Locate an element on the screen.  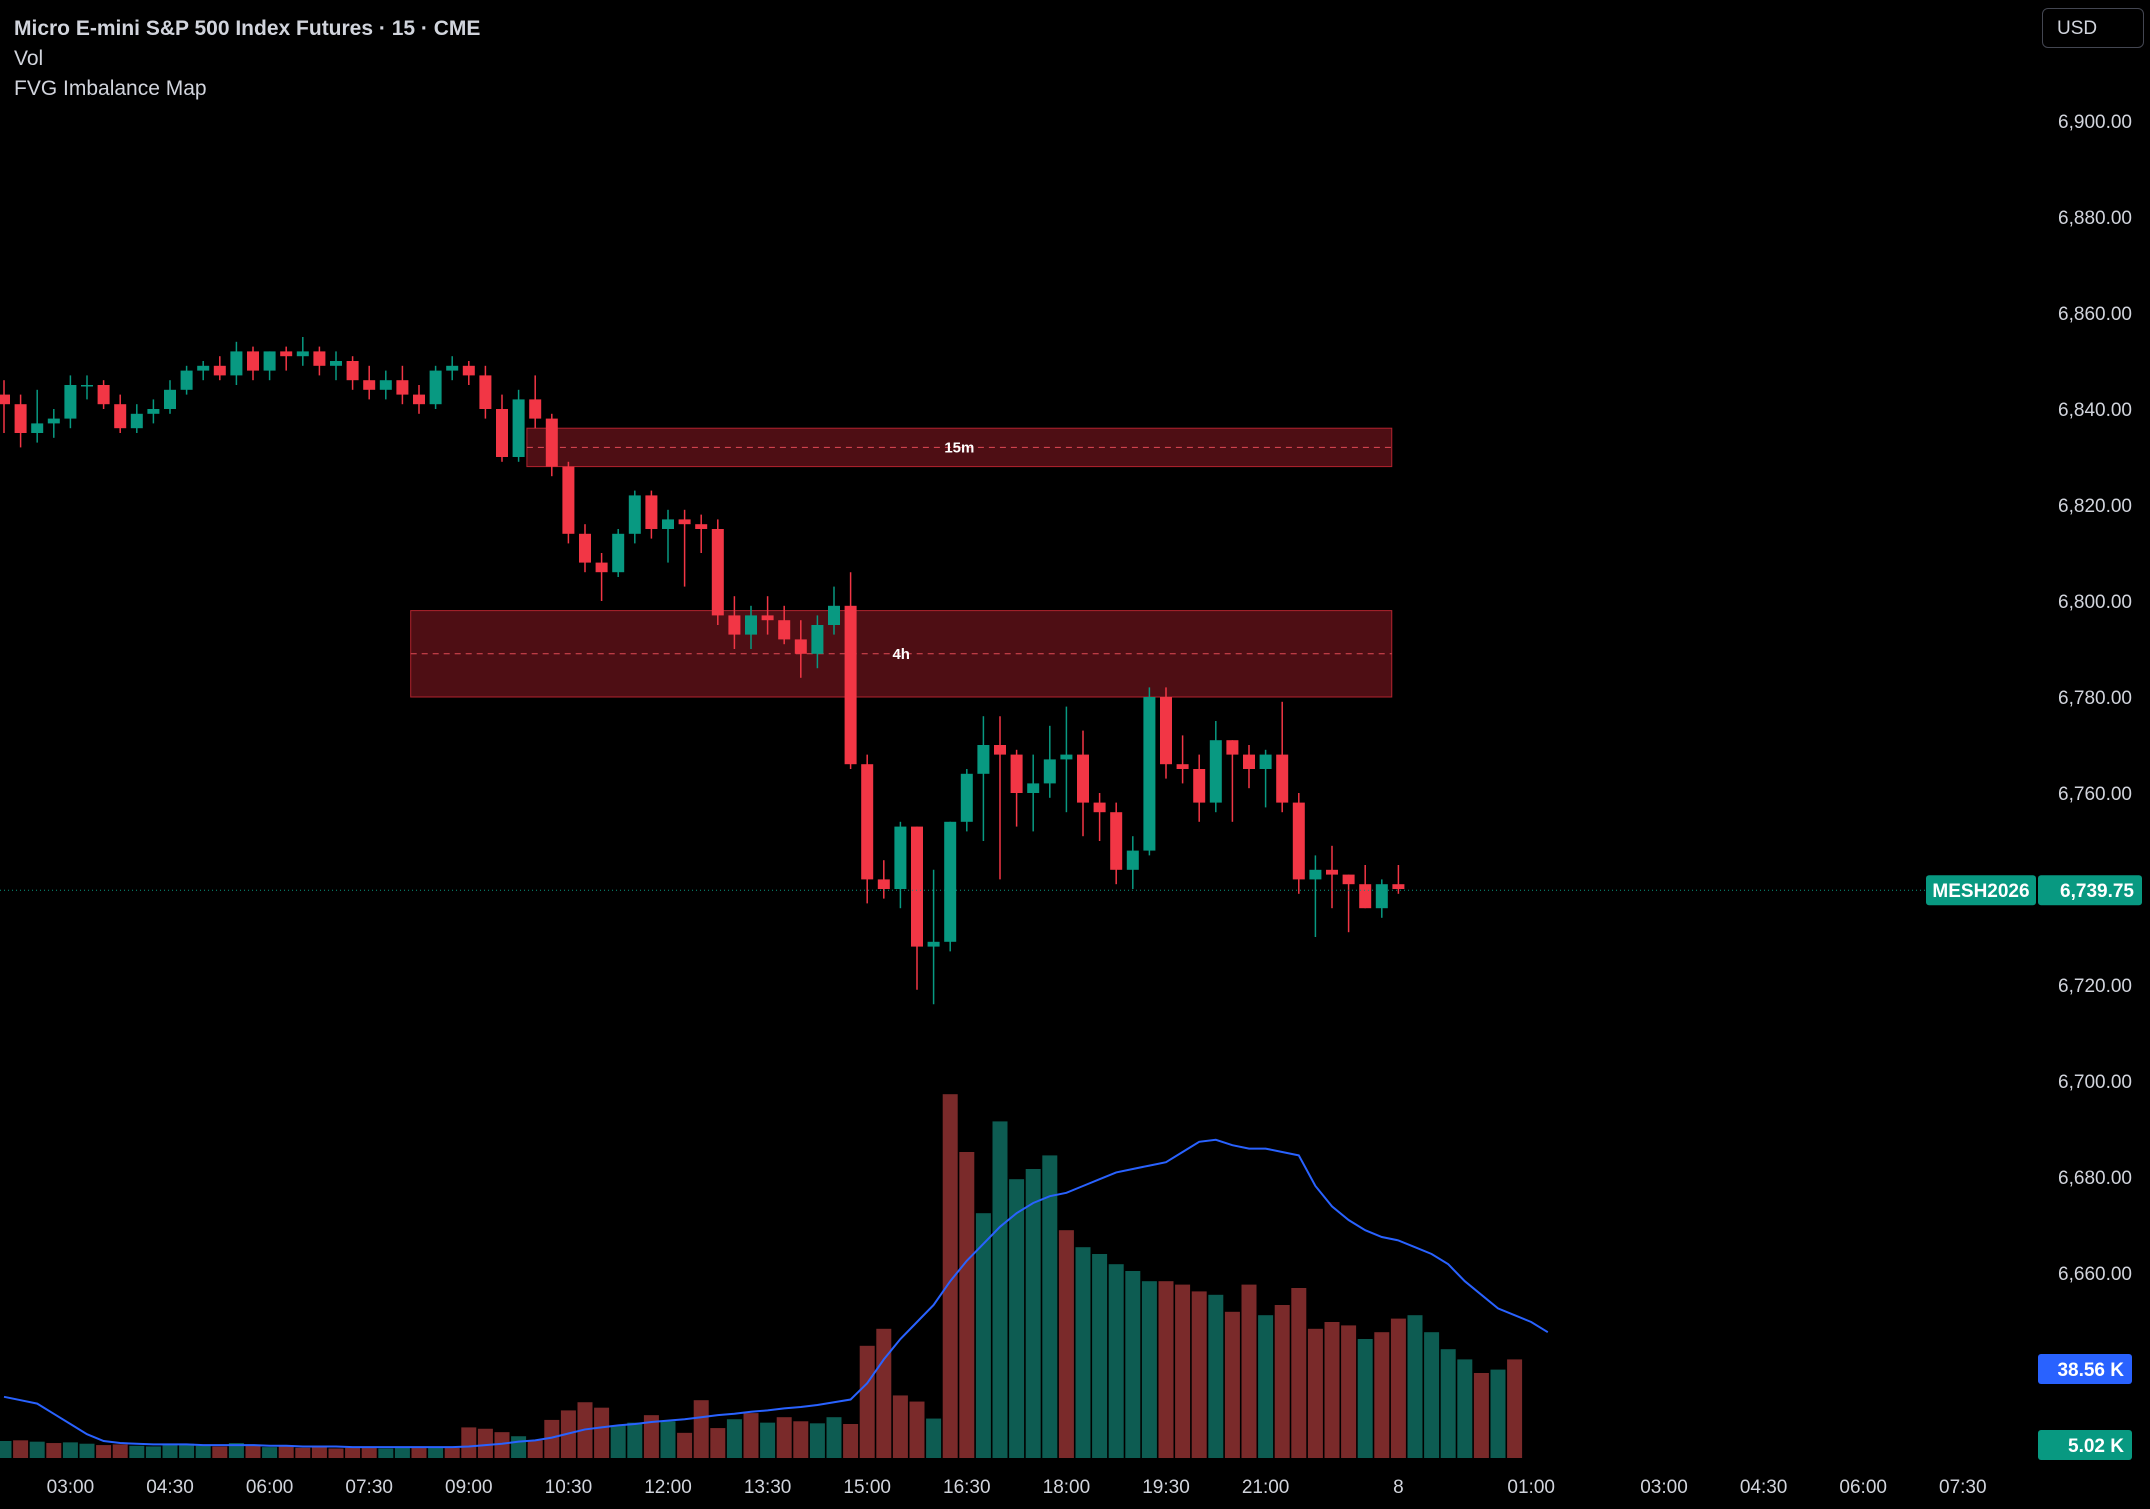
indicator-fvg-label: FVG Imbalance Map is located at coordinates (110, 88).